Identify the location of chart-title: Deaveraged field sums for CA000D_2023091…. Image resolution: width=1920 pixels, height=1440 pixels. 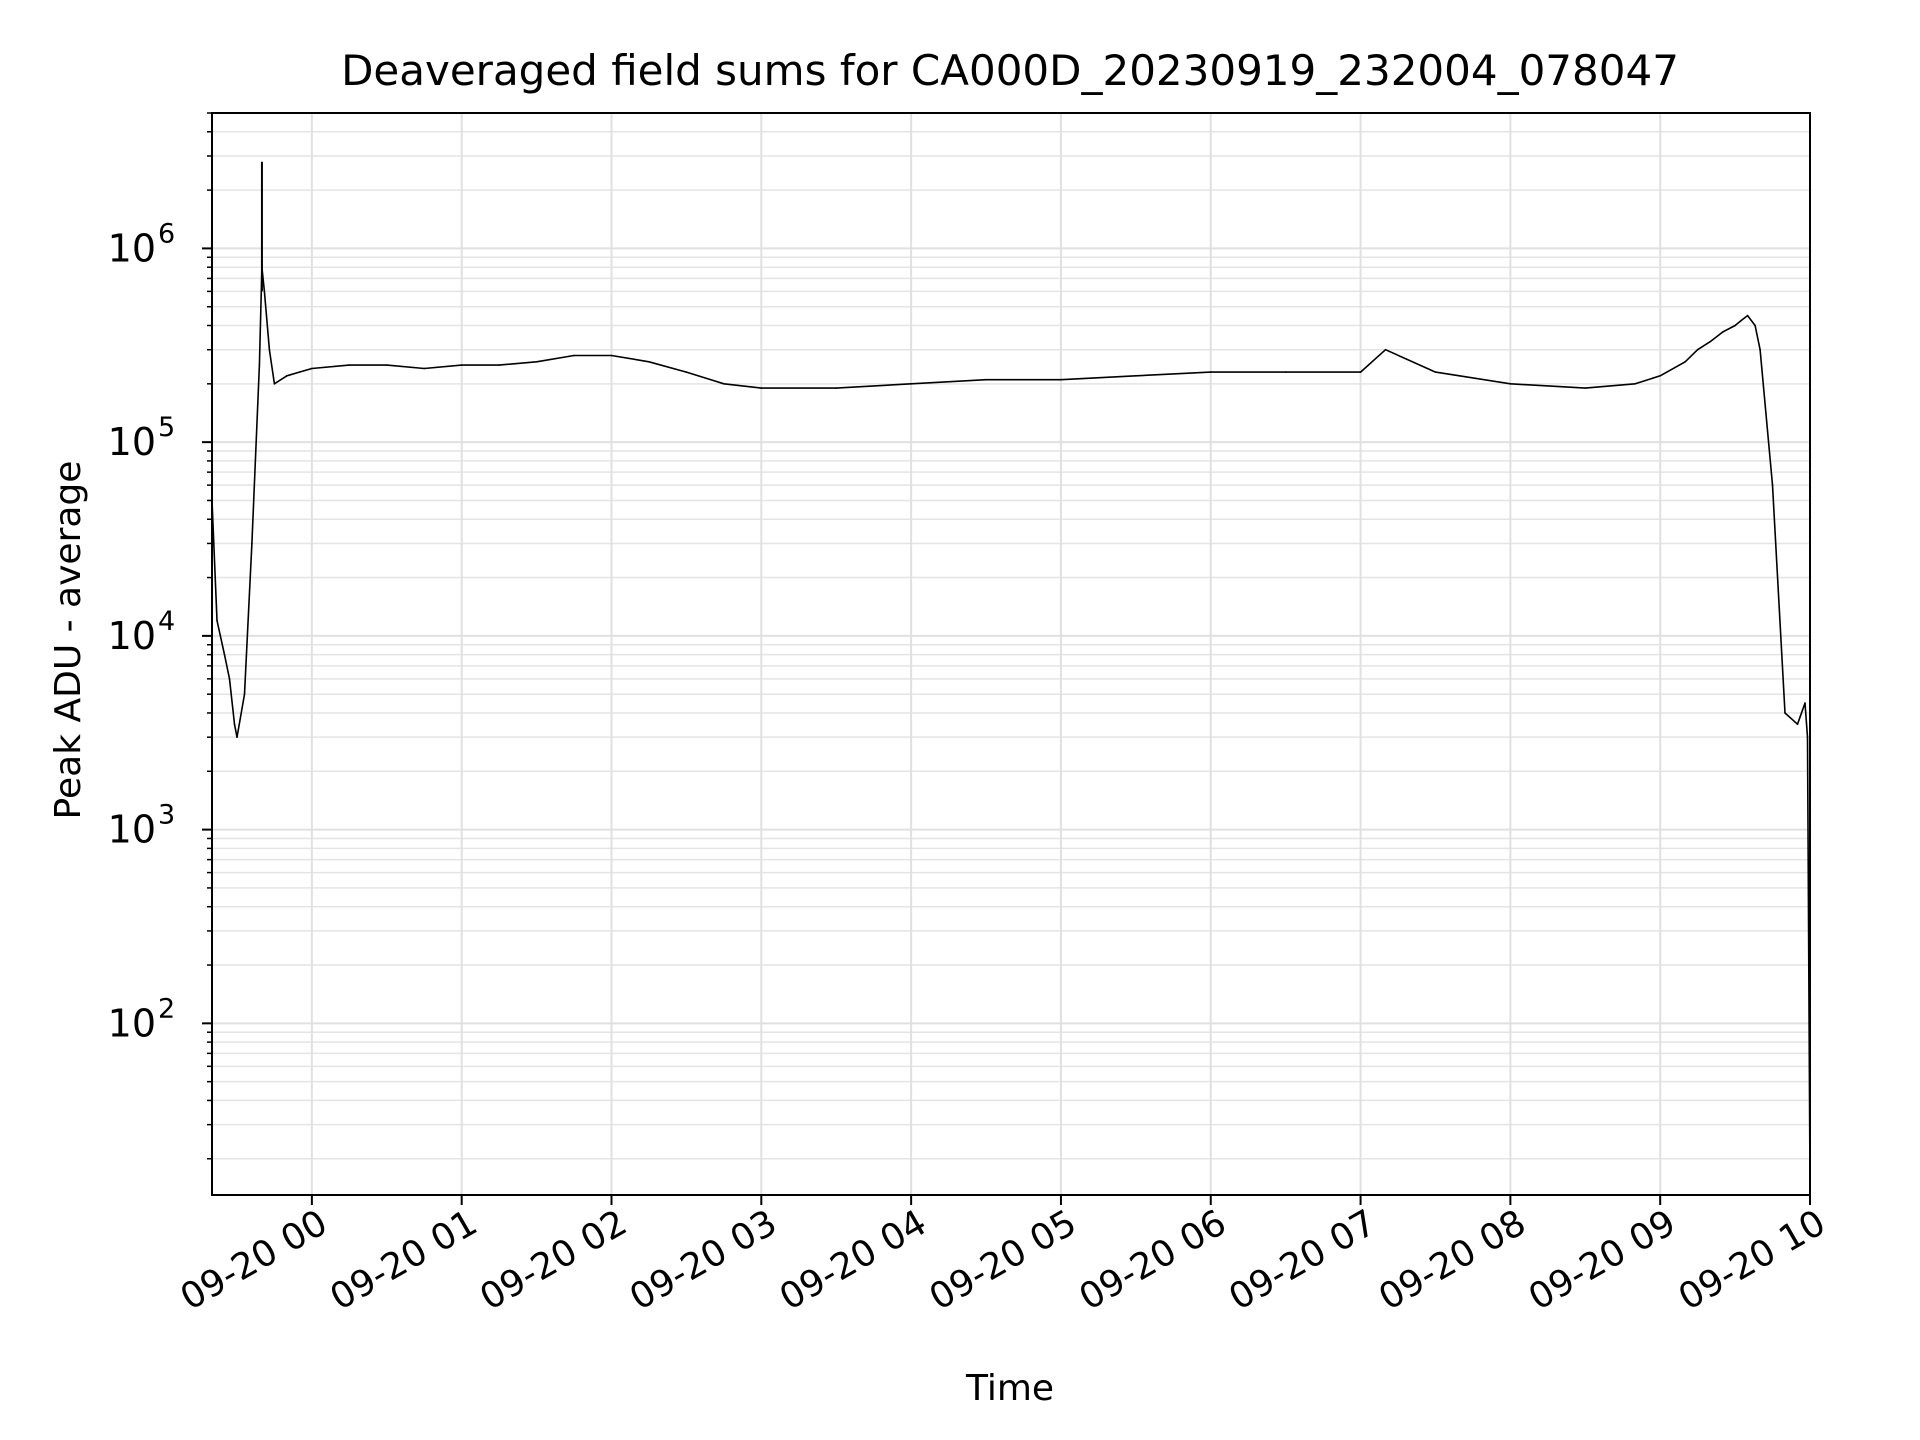
(1010, 70).